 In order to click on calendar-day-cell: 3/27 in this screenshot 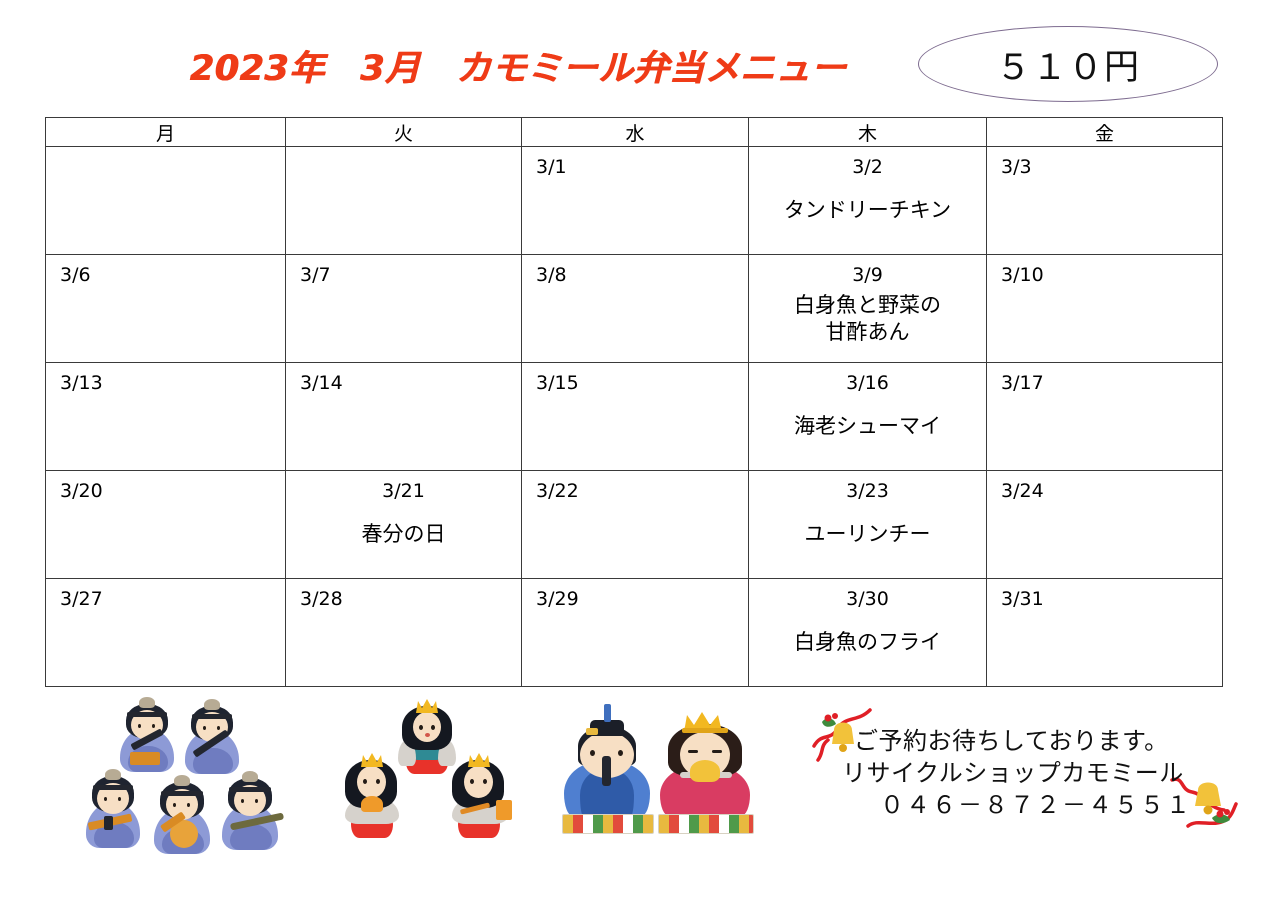, I will do `click(165, 632)`.